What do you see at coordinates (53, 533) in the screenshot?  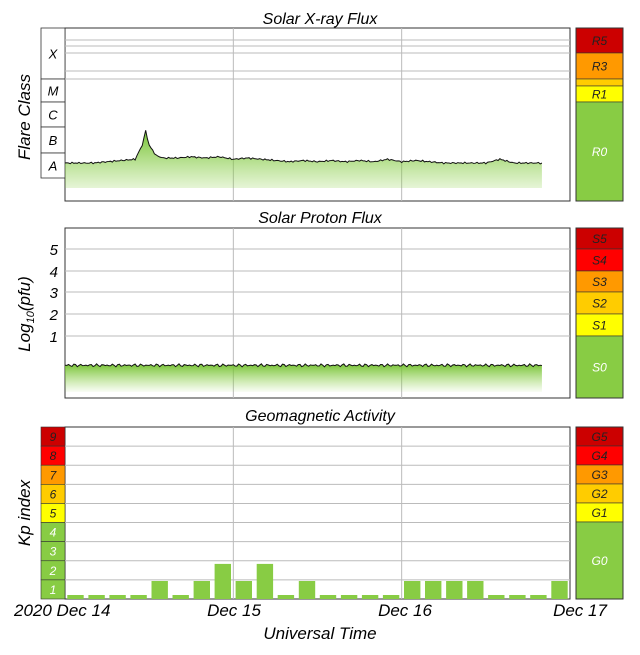 I see `kp-level-label: 4` at bounding box center [53, 533].